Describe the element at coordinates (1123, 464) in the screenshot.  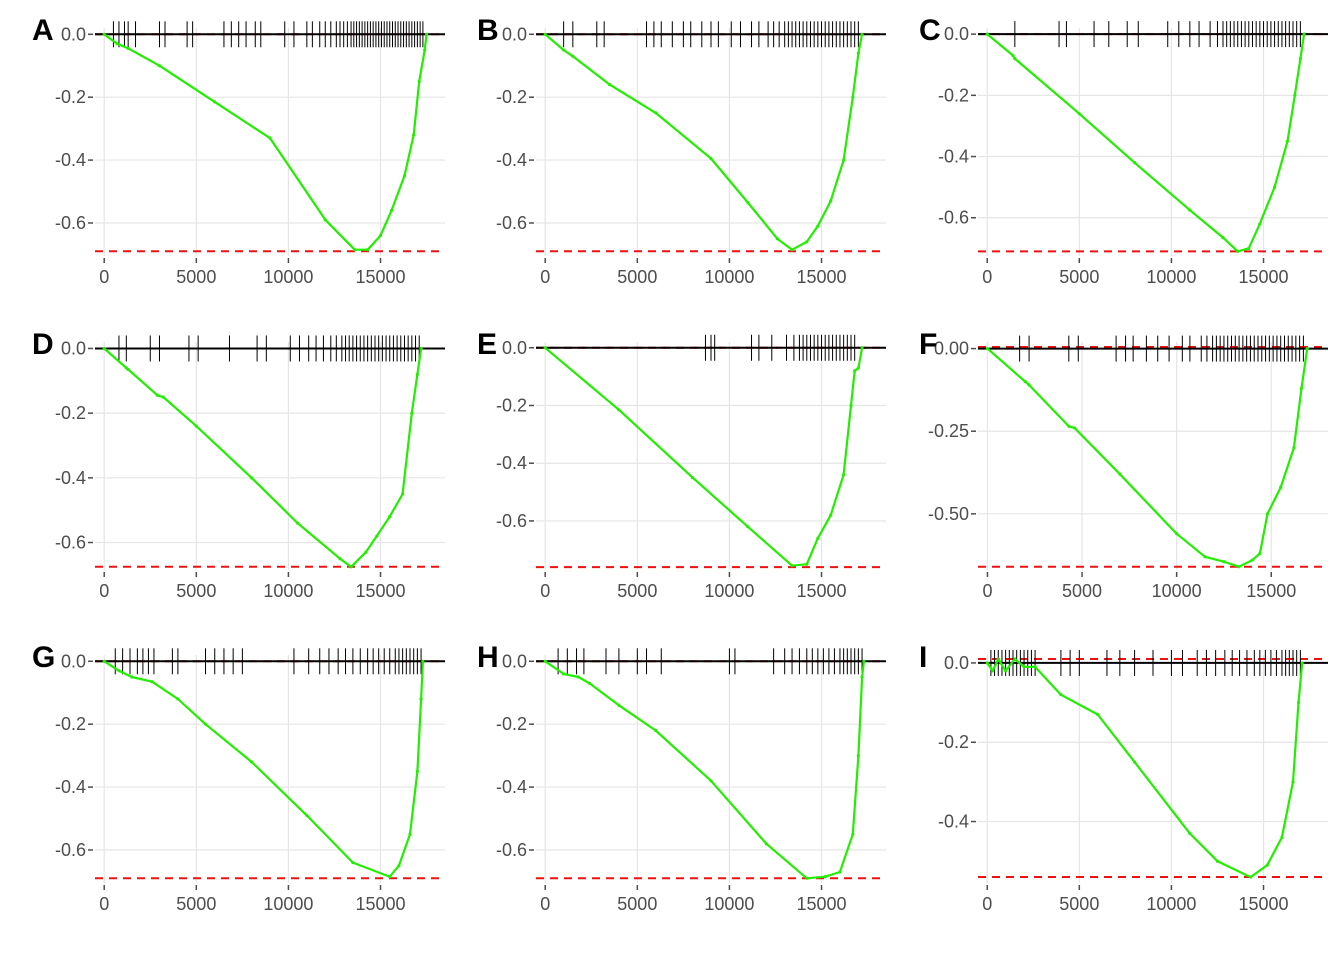
I see `panel-f: 0.00 -0.25 -0.50 0 5000 10000 15000 F` at that location.